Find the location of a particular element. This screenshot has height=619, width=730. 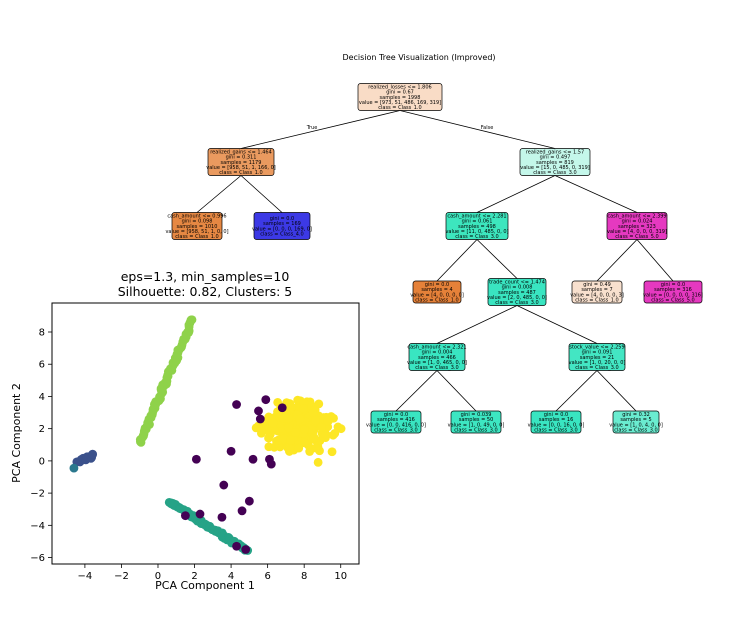

tree-edge-n2-n6 is located at coordinates (596, 194).